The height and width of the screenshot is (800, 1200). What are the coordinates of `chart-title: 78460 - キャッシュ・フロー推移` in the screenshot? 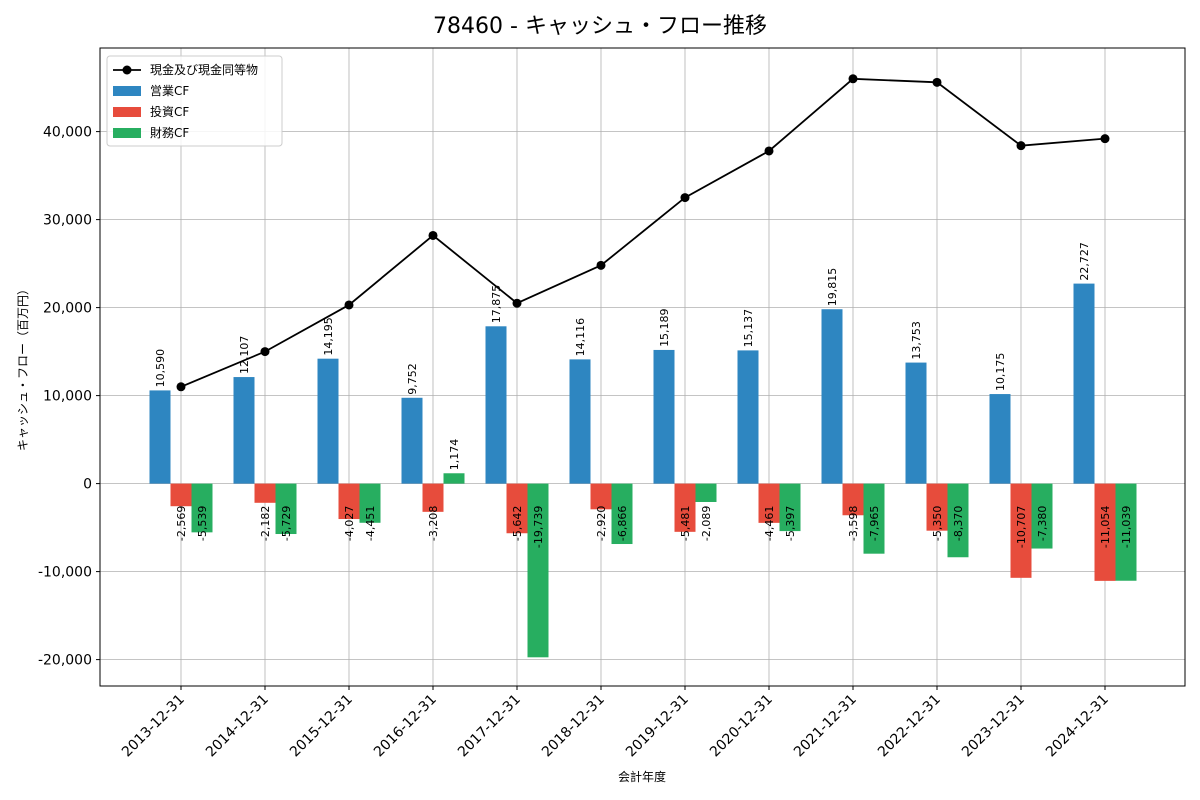 It's located at (600, 26).